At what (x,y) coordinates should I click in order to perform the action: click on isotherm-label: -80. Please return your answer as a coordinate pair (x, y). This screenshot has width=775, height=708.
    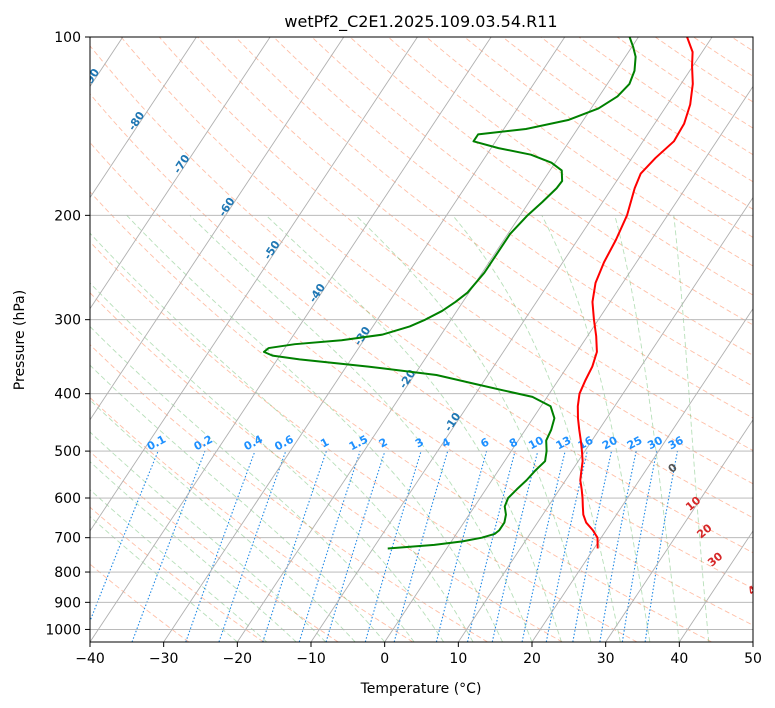
    Looking at the image, I should click on (137, 121).